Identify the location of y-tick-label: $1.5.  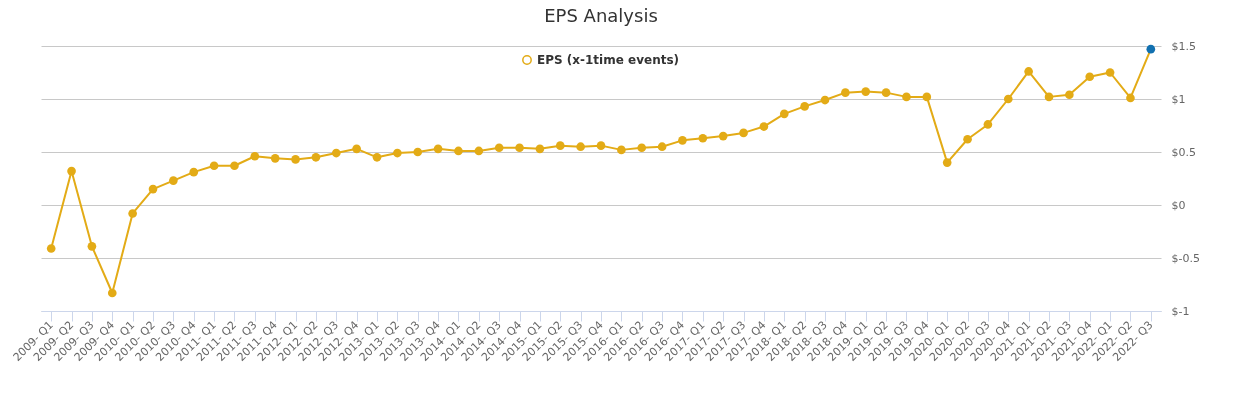
(1183, 46).